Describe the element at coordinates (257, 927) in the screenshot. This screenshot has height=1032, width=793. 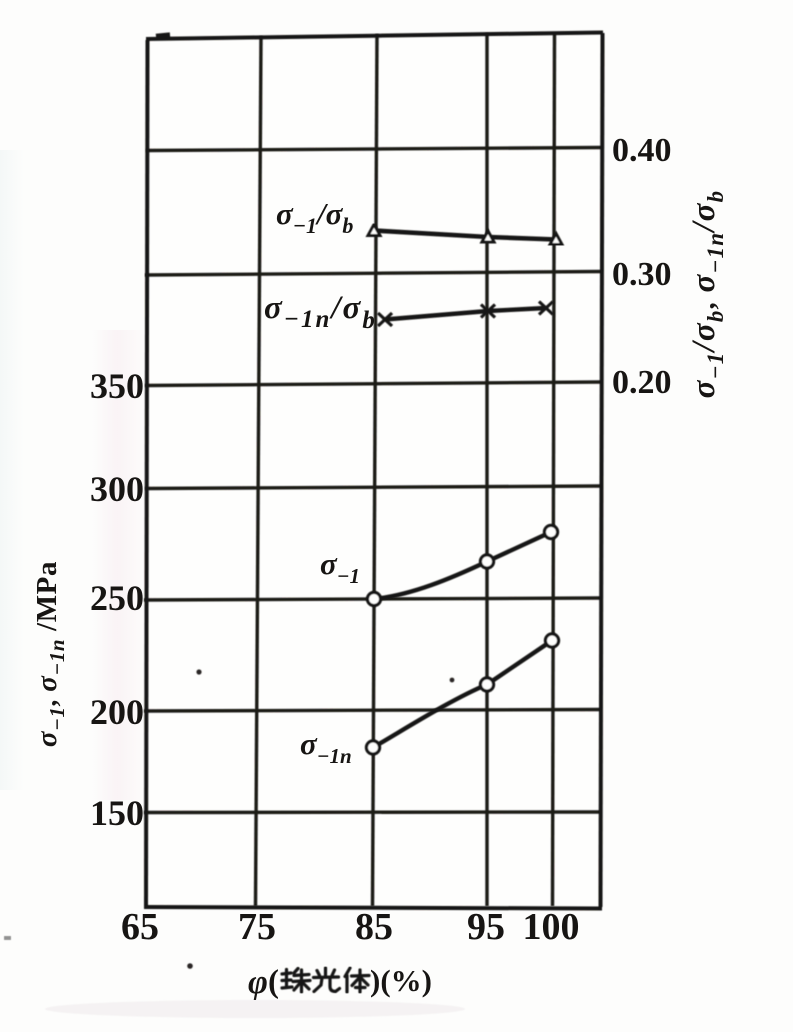
I see `svg-text: 75` at that location.